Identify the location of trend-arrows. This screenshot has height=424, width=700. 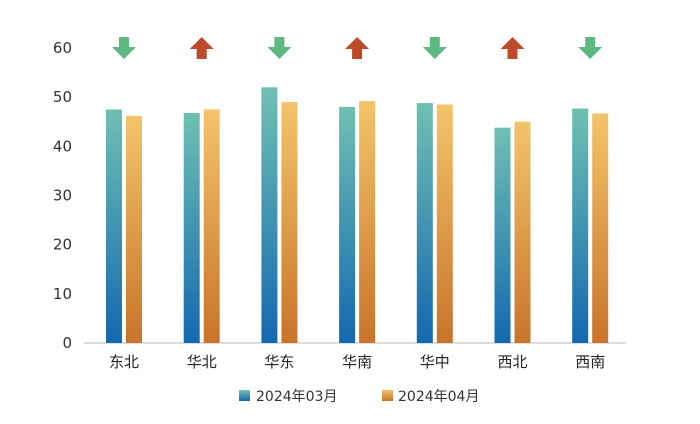
(357, 48).